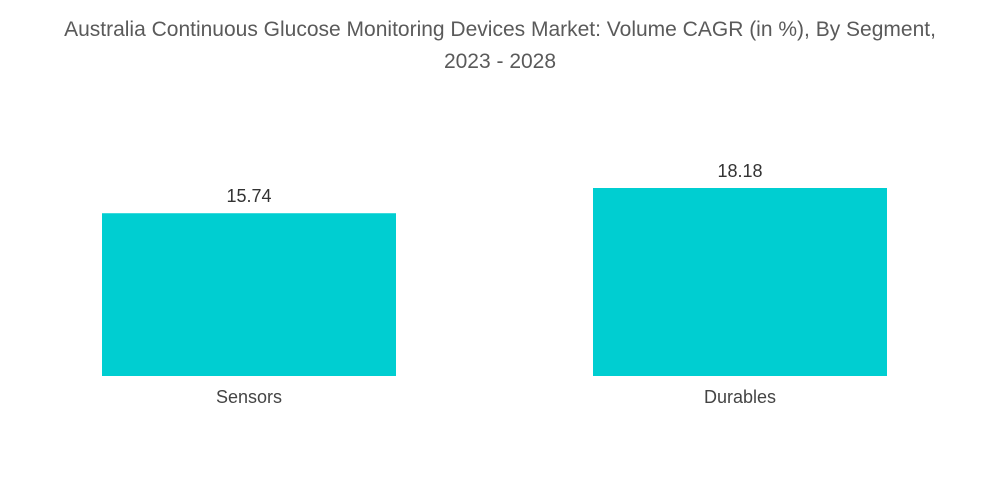 The height and width of the screenshot is (504, 1000). What do you see at coordinates (739, 171) in the screenshot?
I see `data-label-durables: 18.18` at bounding box center [739, 171].